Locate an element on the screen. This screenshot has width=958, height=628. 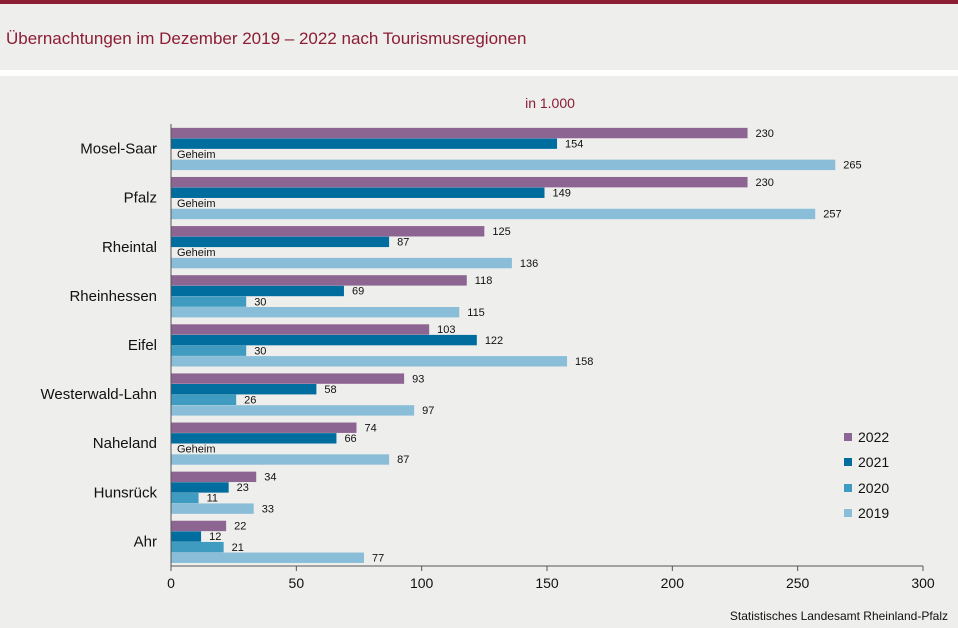
bar-value-label: 115 is located at coordinates (476, 313).